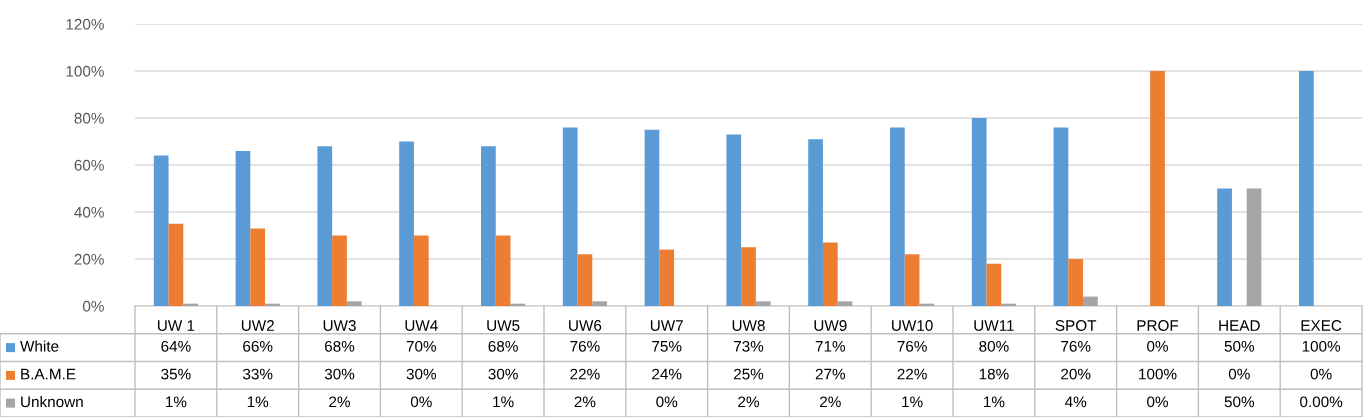 This screenshot has height=417, width=1366. What do you see at coordinates (748, 325) in the screenshot?
I see `x-tick-label: UW8` at bounding box center [748, 325].